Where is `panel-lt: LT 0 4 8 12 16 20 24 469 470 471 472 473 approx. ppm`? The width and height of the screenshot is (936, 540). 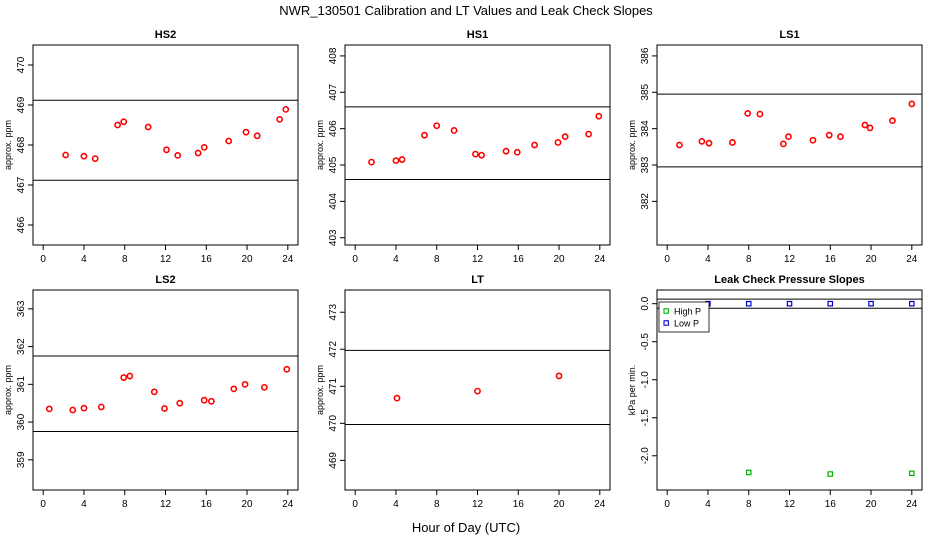 panel-lt: LT 0 4 8 12 16 20 24 469 470 471 472 473 approx. ppm is located at coordinates (463, 392).